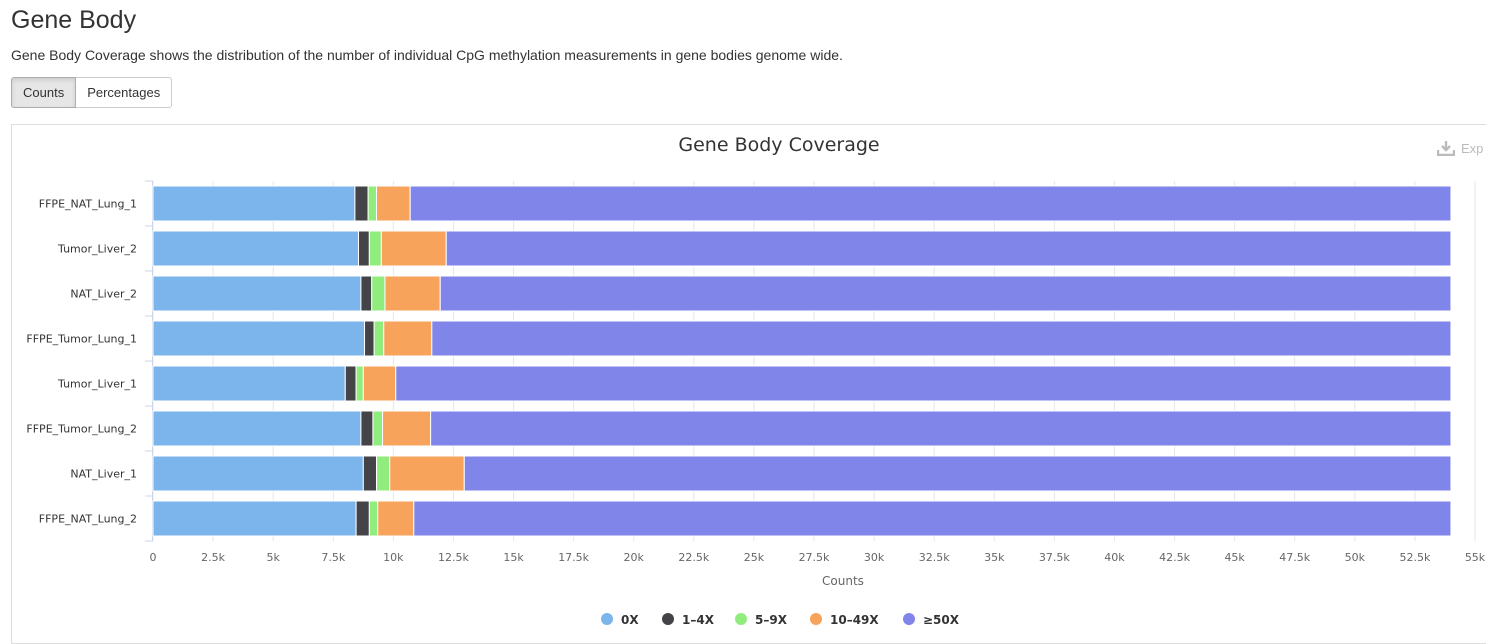 This screenshot has width=1486, height=644. What do you see at coordinates (874, 557) in the screenshot?
I see `x-tick-label: 30k` at bounding box center [874, 557].